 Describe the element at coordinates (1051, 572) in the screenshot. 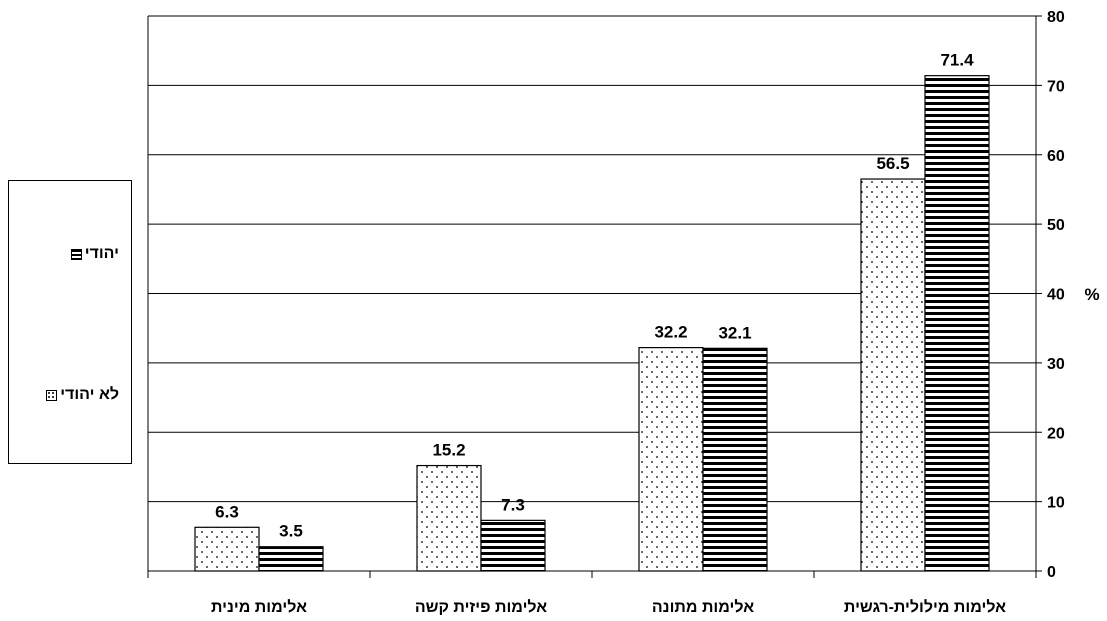

I see `y-tick-label: 0` at that location.